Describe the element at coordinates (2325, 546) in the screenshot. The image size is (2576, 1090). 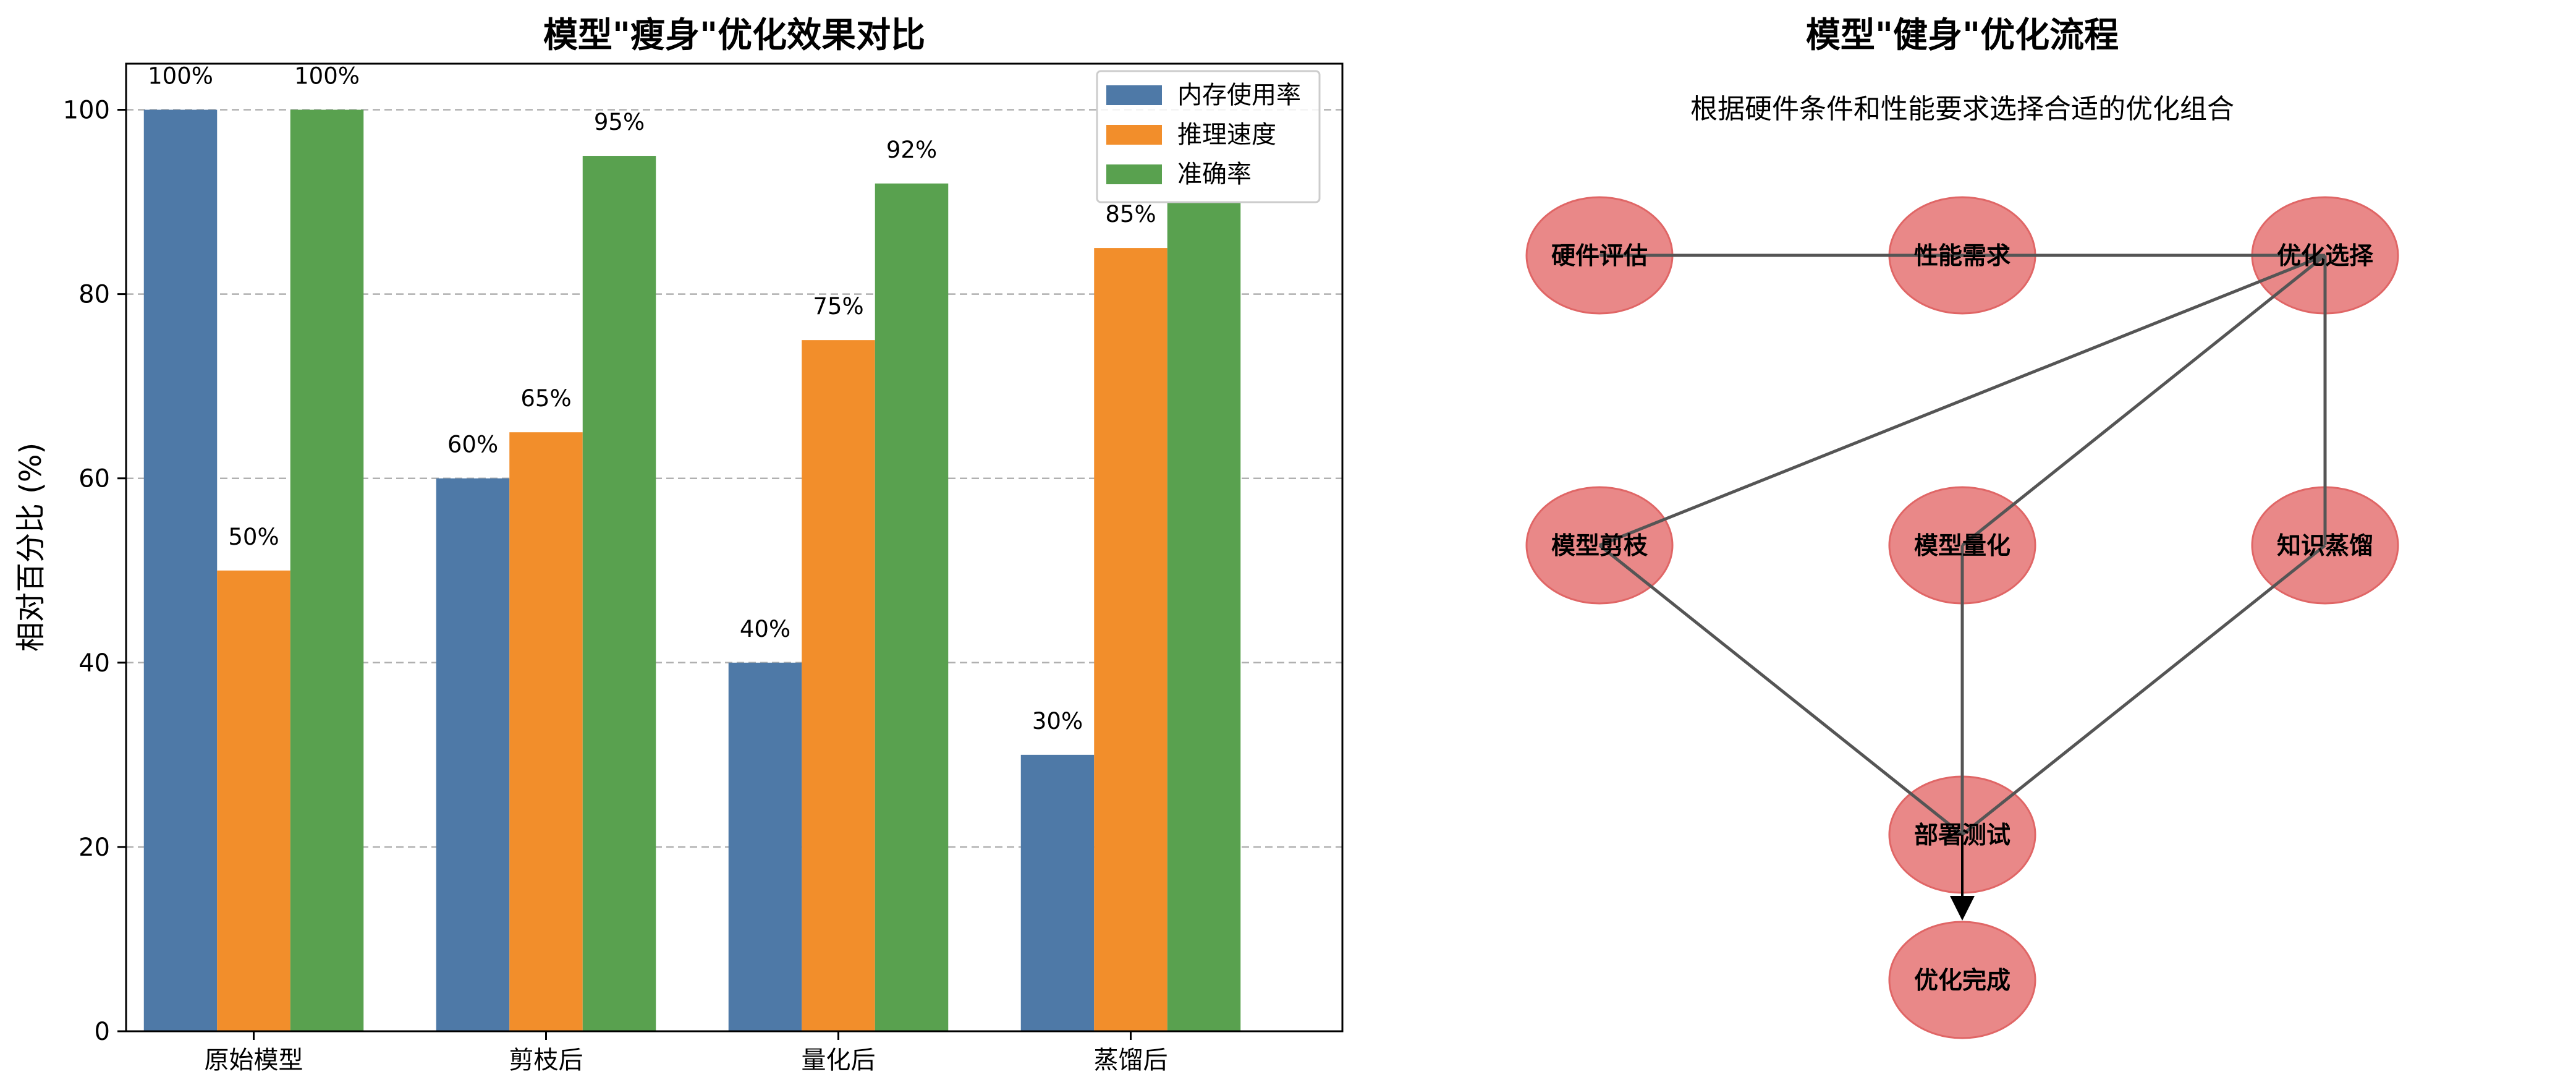
I see `flow-node-label: 知识蒸馏` at that location.